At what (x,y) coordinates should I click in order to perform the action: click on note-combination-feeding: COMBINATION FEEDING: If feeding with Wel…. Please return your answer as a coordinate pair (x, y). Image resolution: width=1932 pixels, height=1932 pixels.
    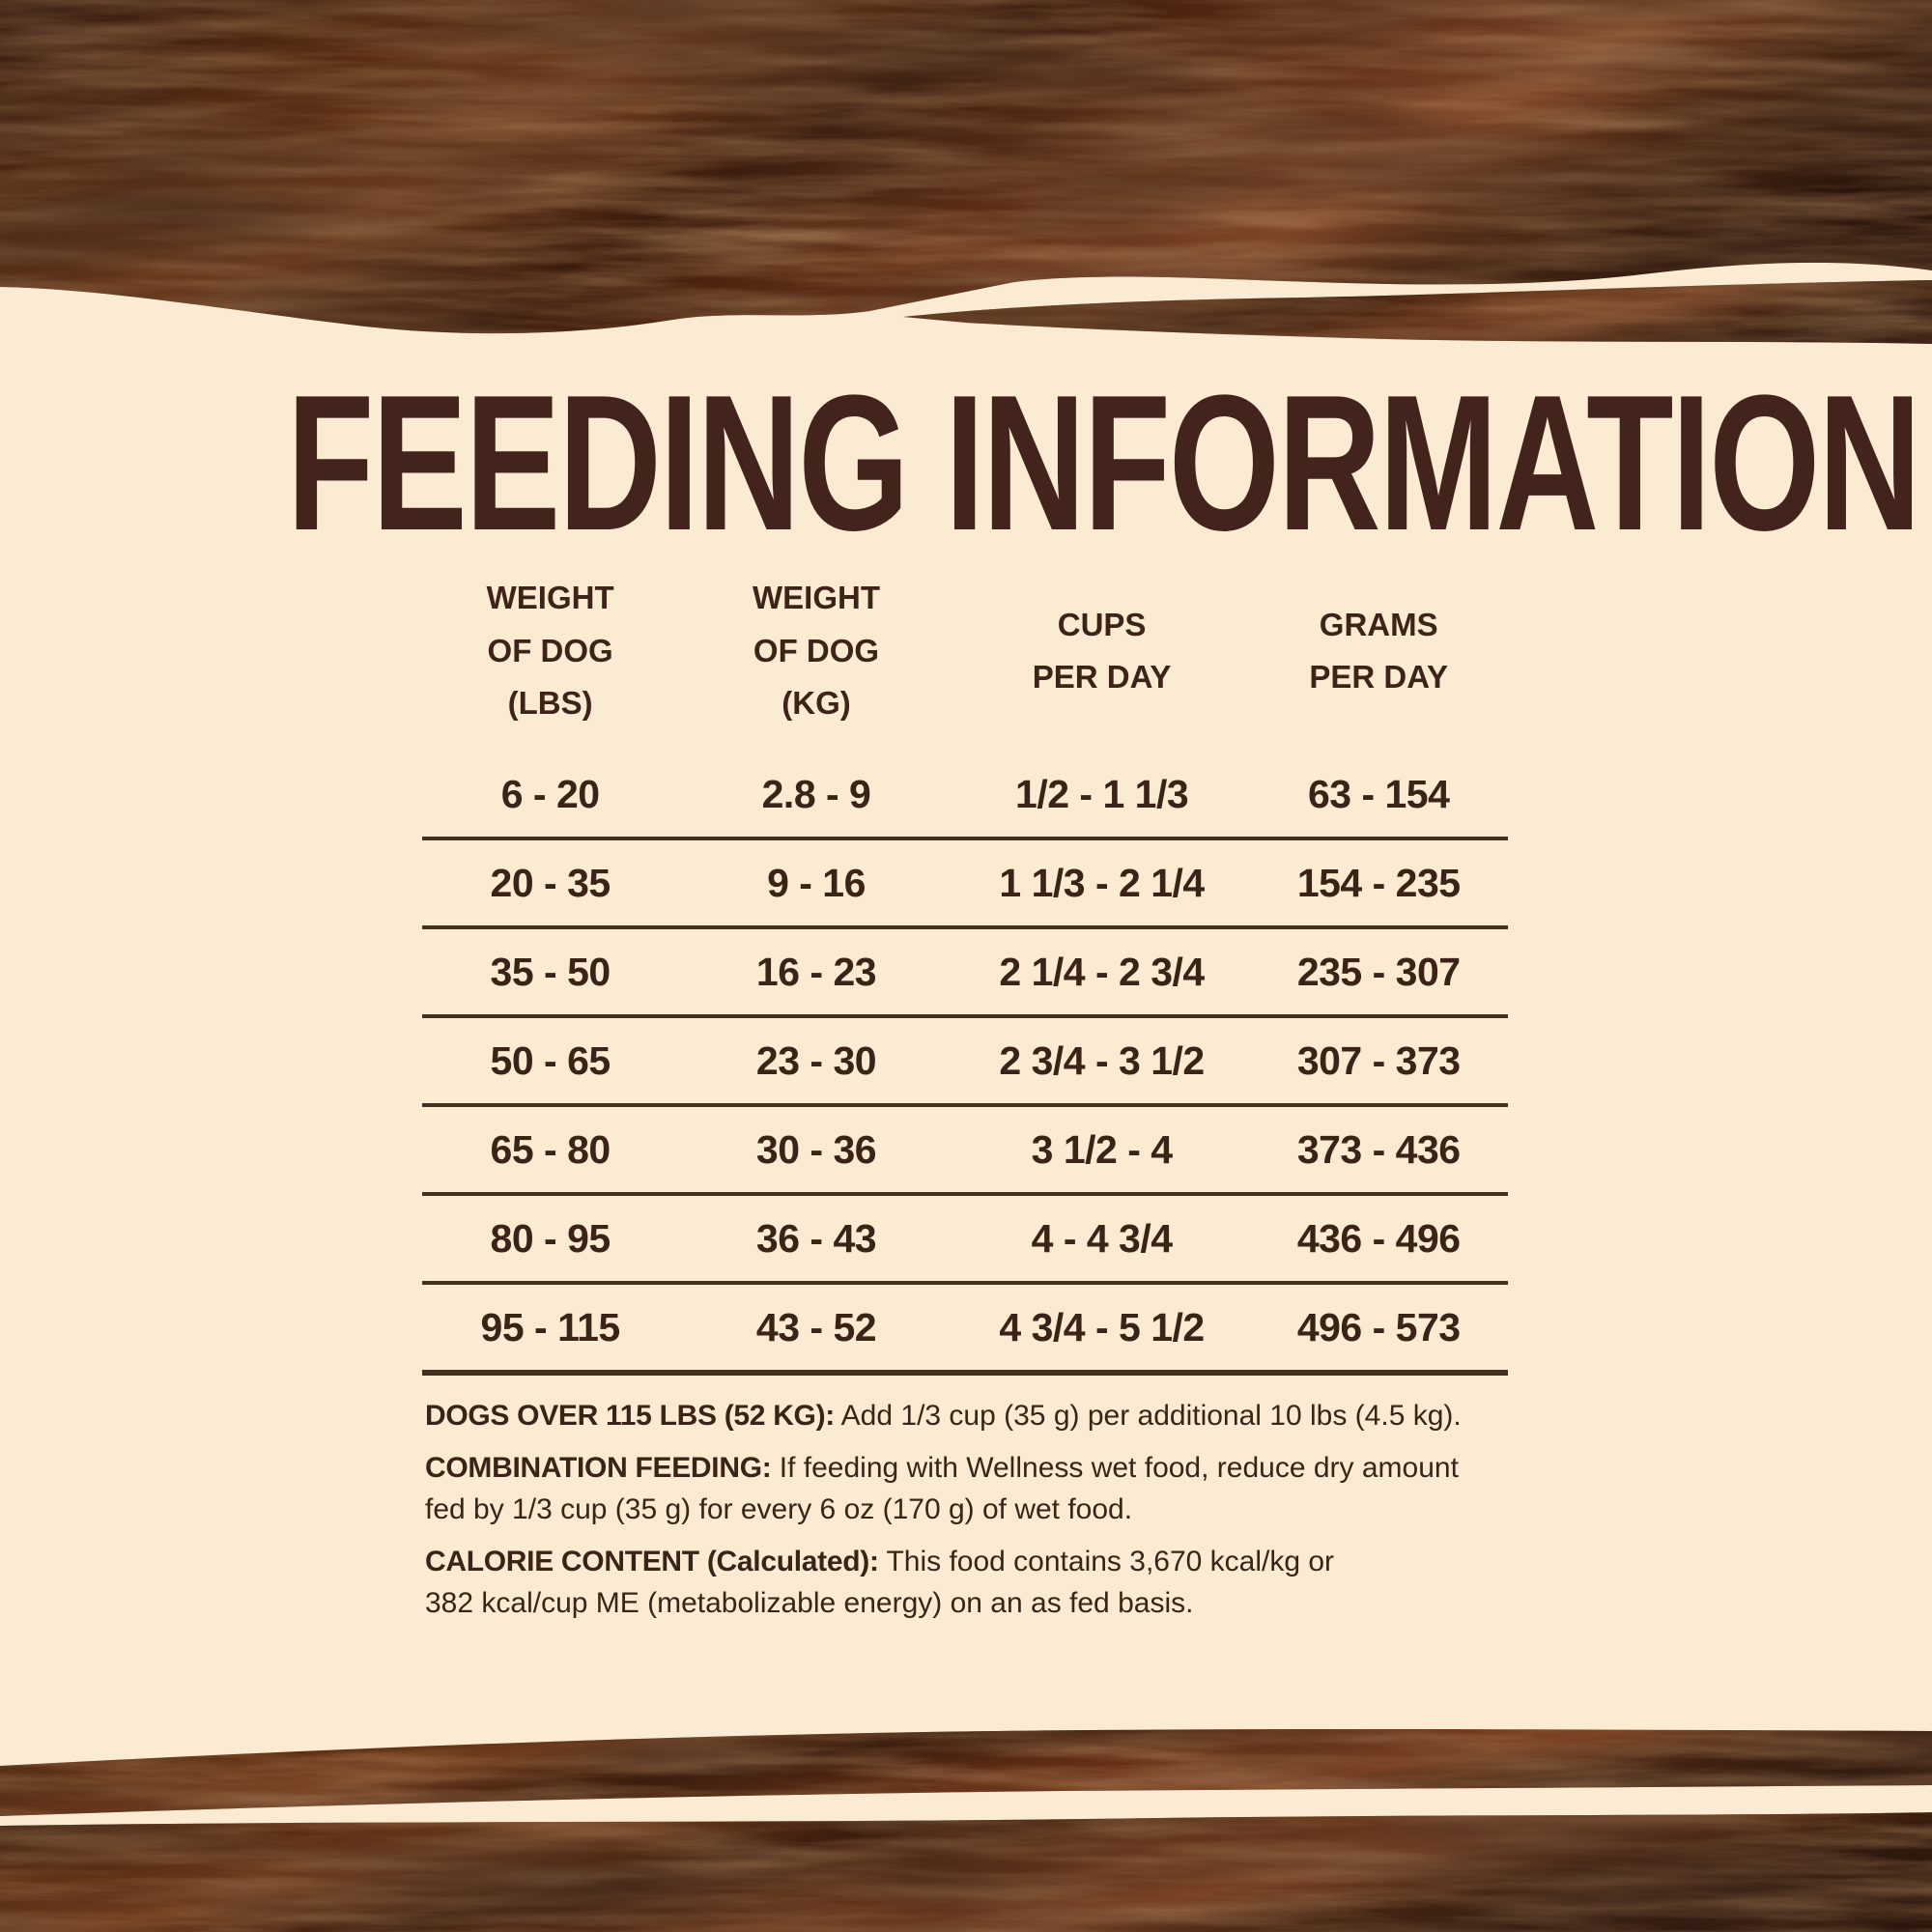
    Looking at the image, I should click on (1038, 1488).